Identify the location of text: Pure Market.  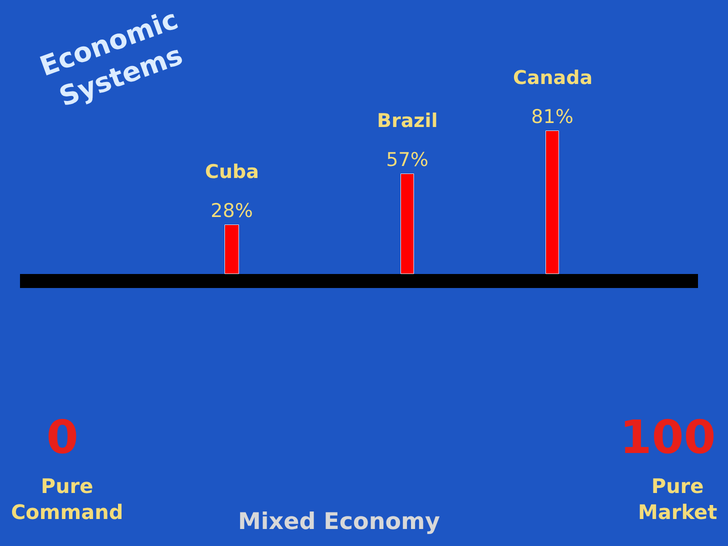
(678, 499).